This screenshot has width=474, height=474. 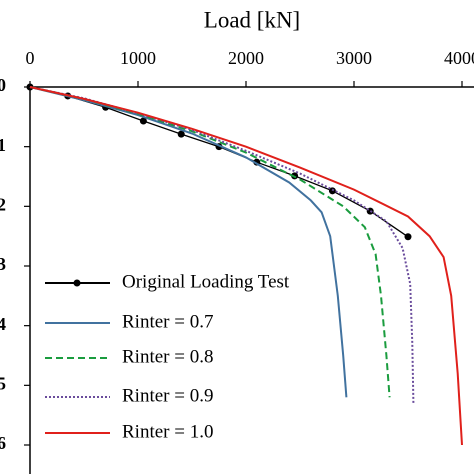 What do you see at coordinates (252, 19) in the screenshot?
I see `x-axis-title: Load [kN]` at bounding box center [252, 19].